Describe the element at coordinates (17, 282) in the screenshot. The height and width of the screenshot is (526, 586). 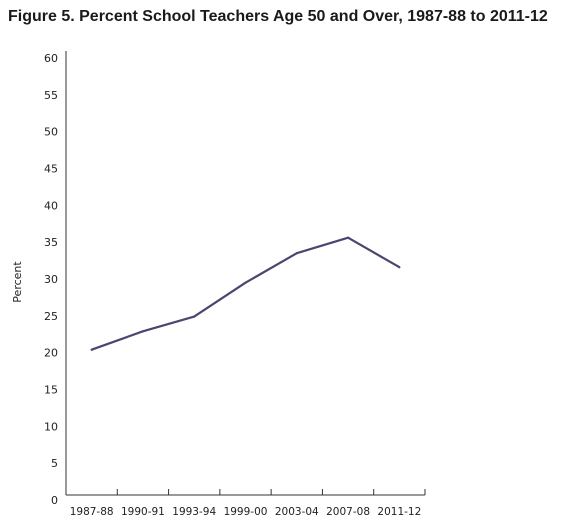
I see `y-axis-label: Percent` at that location.